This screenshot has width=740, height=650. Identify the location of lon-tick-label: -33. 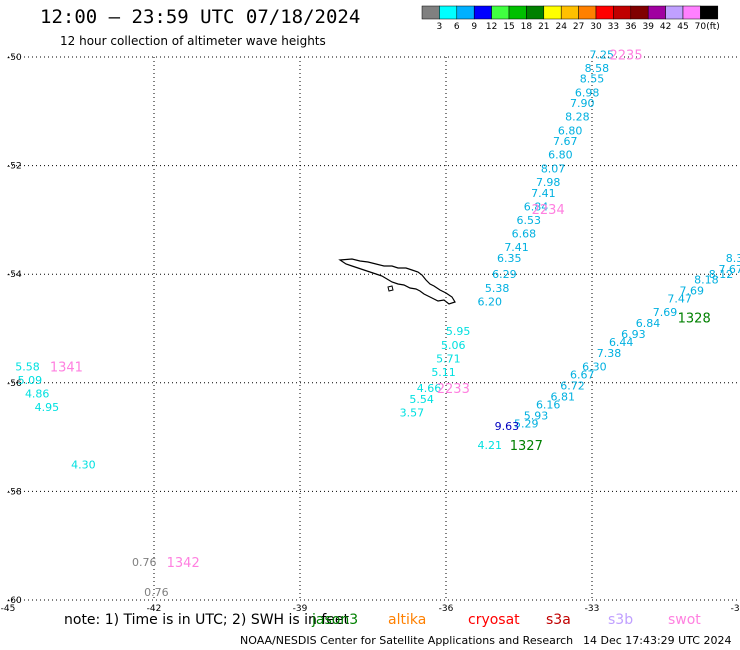
(592, 609).